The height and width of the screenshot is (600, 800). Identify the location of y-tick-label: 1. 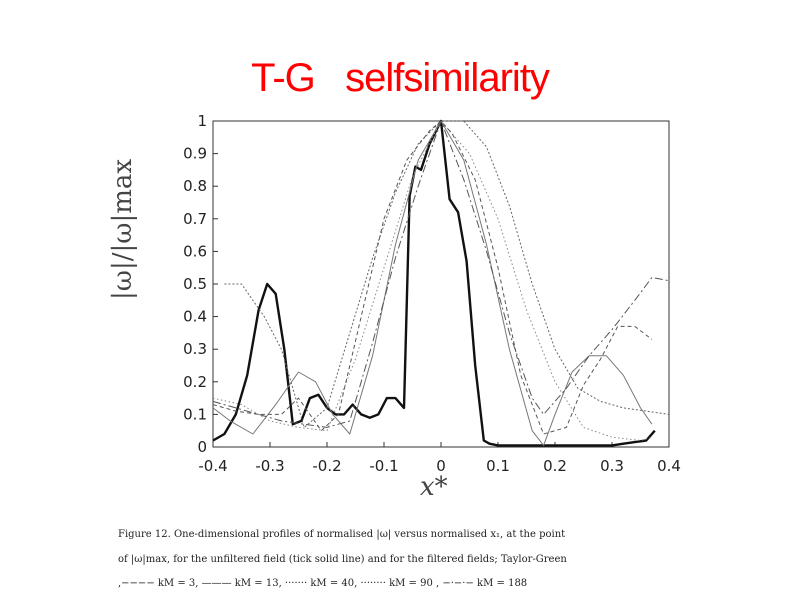
(202, 121).